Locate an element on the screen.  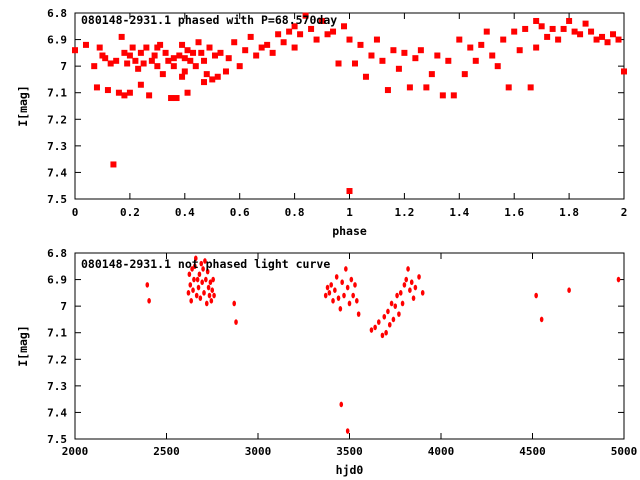
x-tick-label: 1.6 is located at coordinates (514, 212).